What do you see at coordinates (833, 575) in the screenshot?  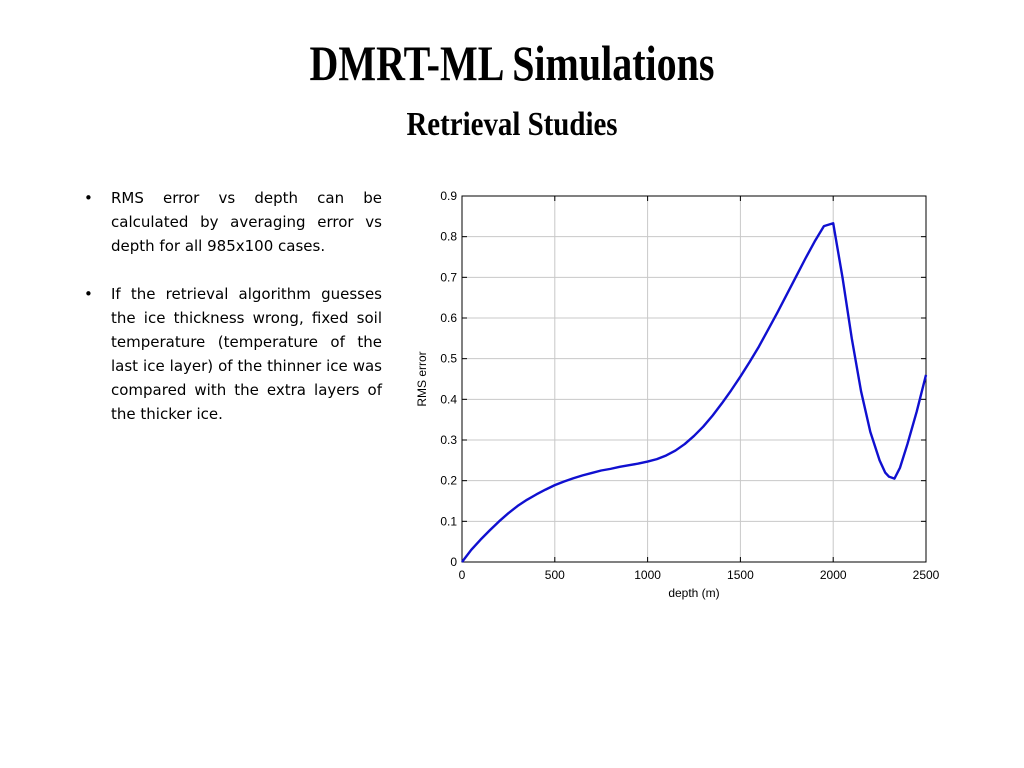 I see `x-tick-label: 2000` at bounding box center [833, 575].